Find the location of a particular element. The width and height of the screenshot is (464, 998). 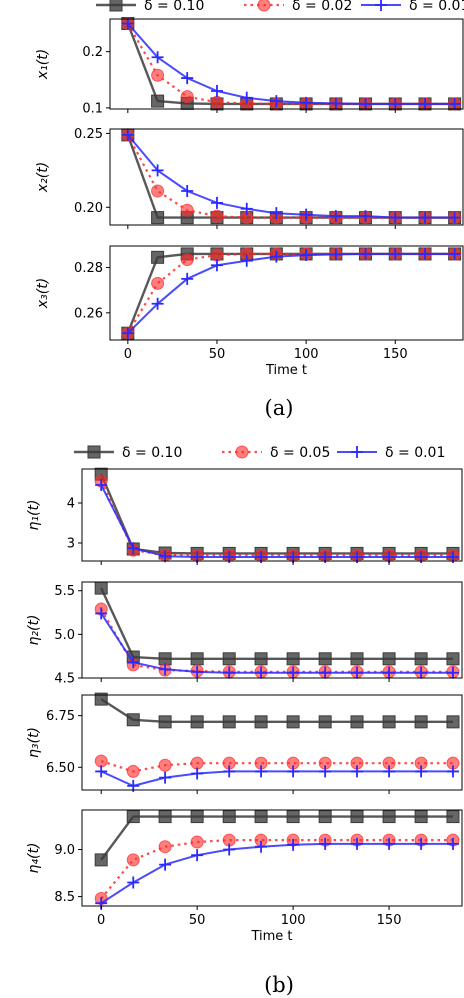

y-tick-label: 5.0 is located at coordinates (64, 635).